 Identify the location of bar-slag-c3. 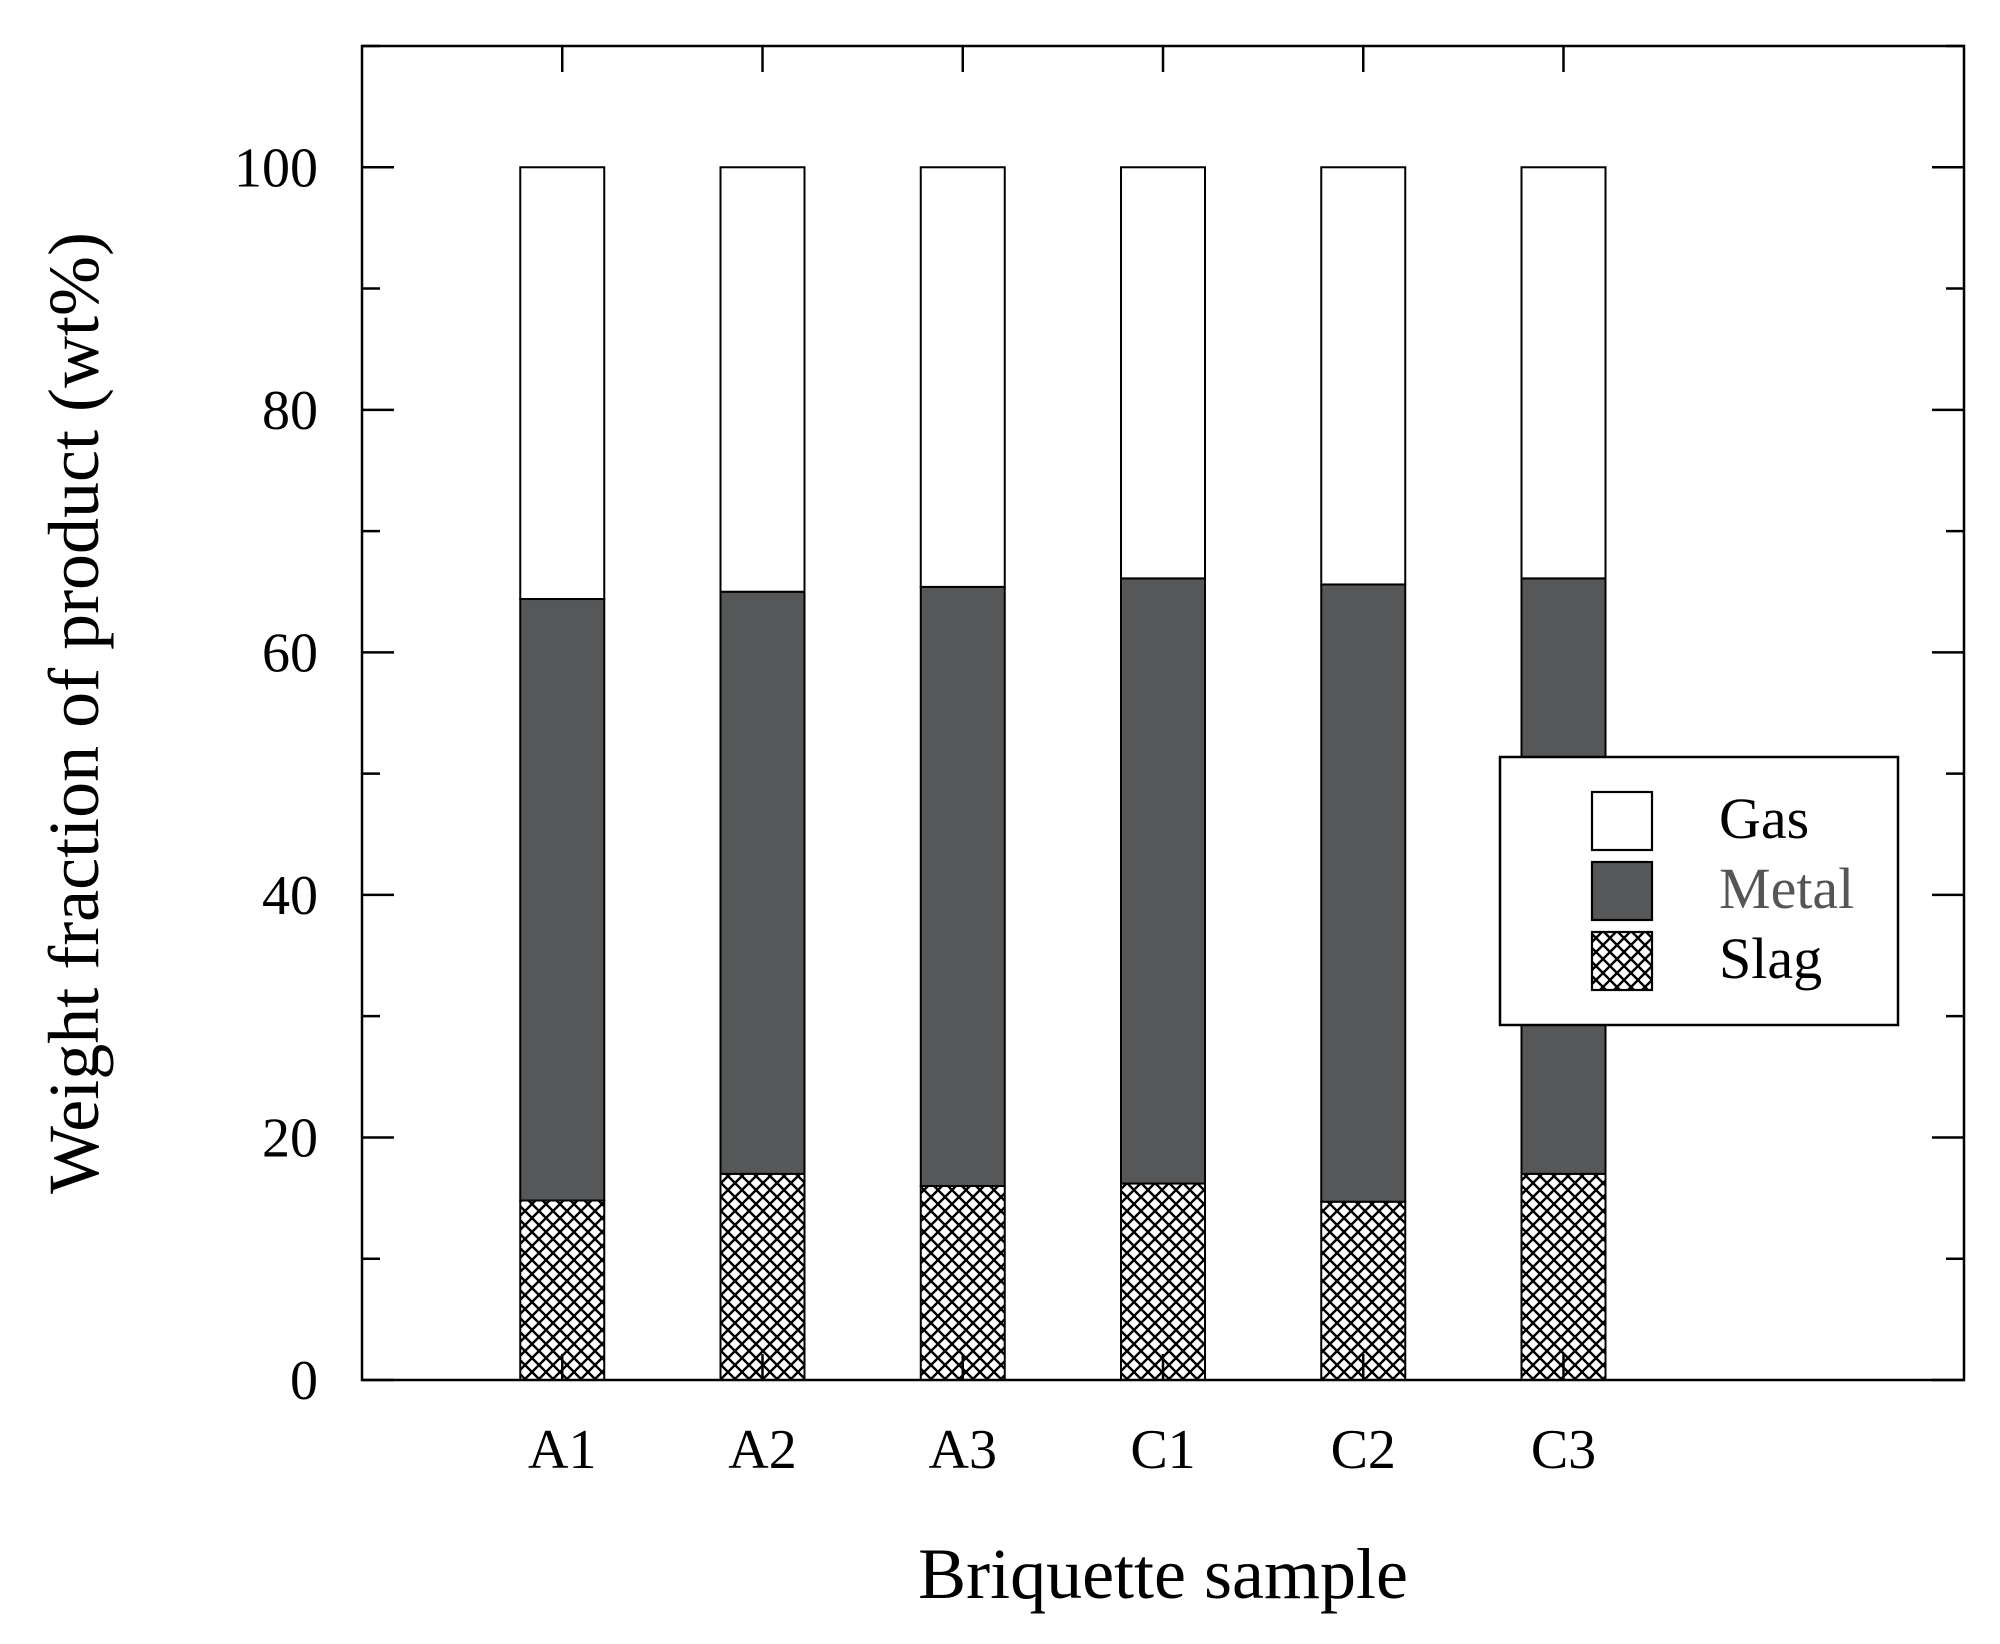
(1563, 1276).